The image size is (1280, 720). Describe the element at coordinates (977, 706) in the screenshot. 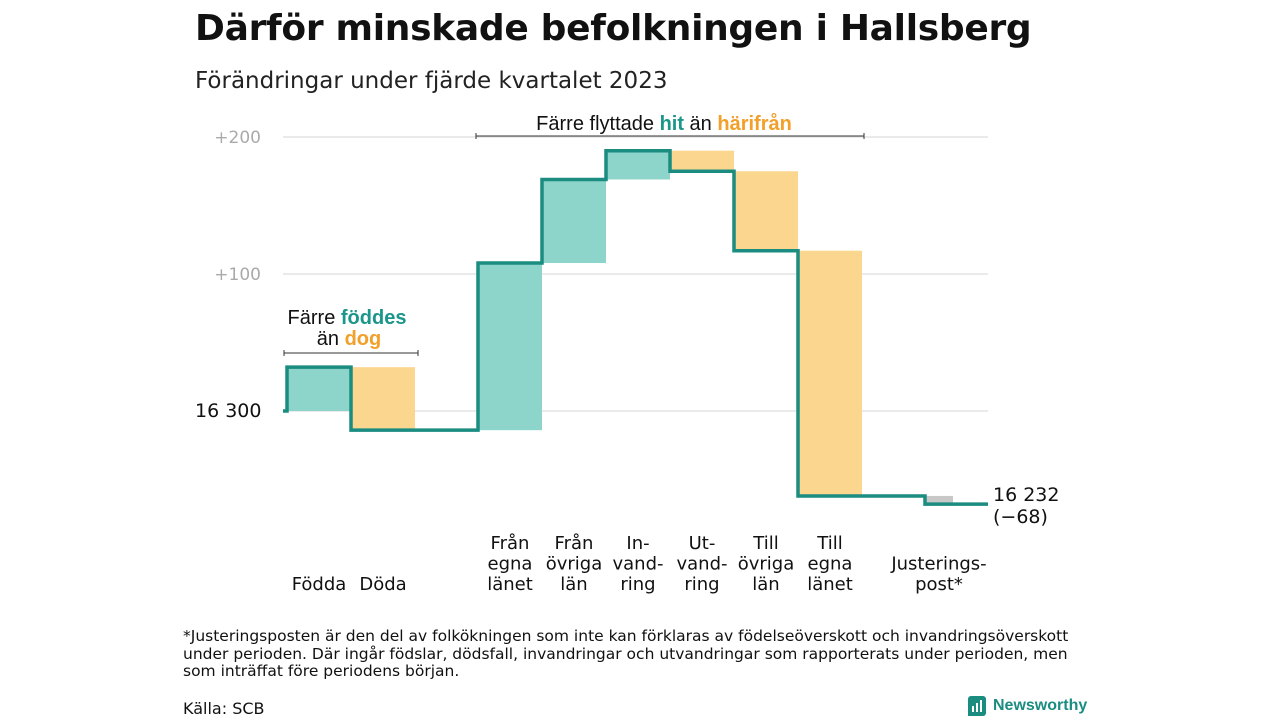

I see `bar-chart-icon` at that location.